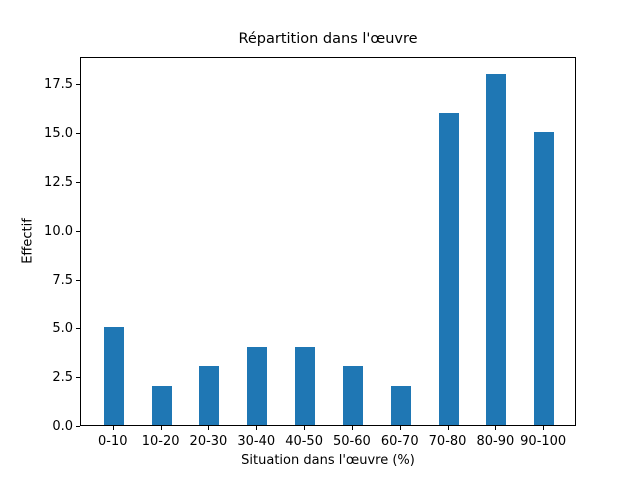  I want to click on x-tick-label: 90-100, so click(543, 441).